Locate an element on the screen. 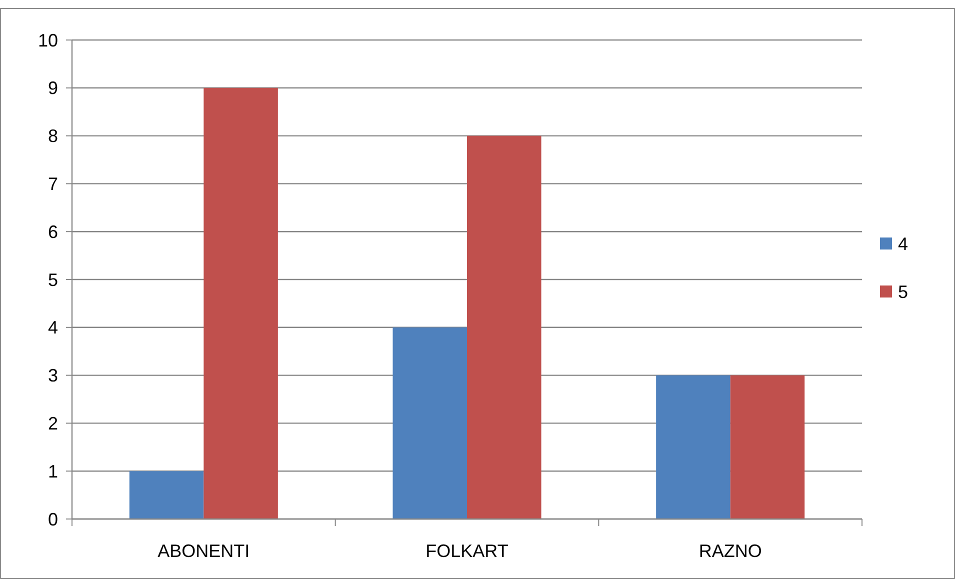 The width and height of the screenshot is (955, 579). y-tick-label: 6 is located at coordinates (53, 232).